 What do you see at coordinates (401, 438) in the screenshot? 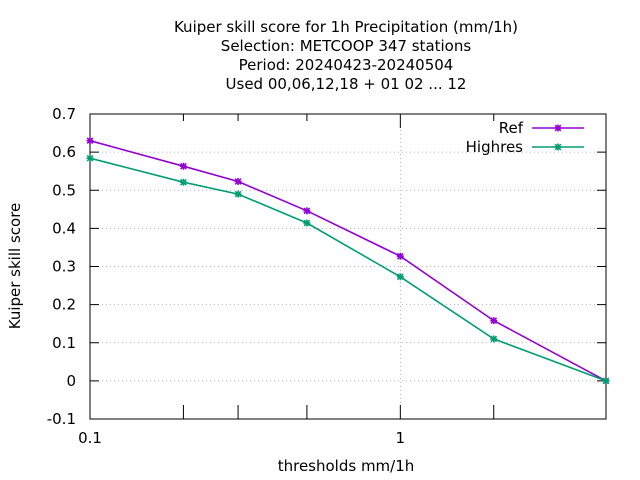
I see `x-tick-label: 1` at bounding box center [401, 438].